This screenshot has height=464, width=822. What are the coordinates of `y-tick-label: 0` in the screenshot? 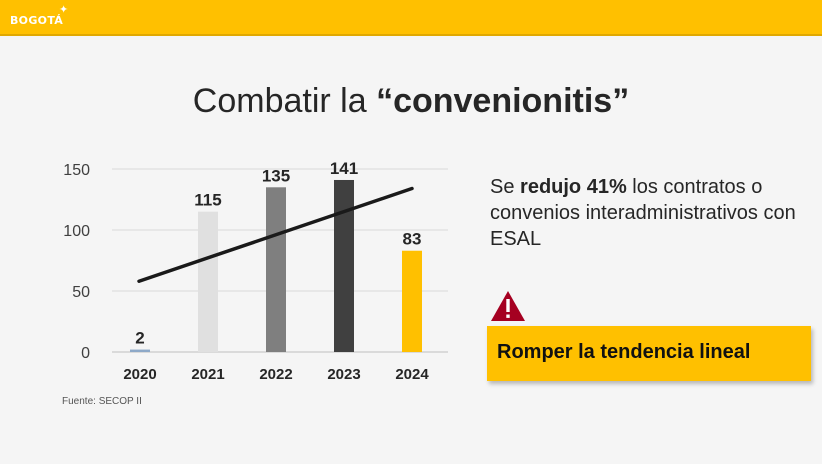 It's located at (85, 353).